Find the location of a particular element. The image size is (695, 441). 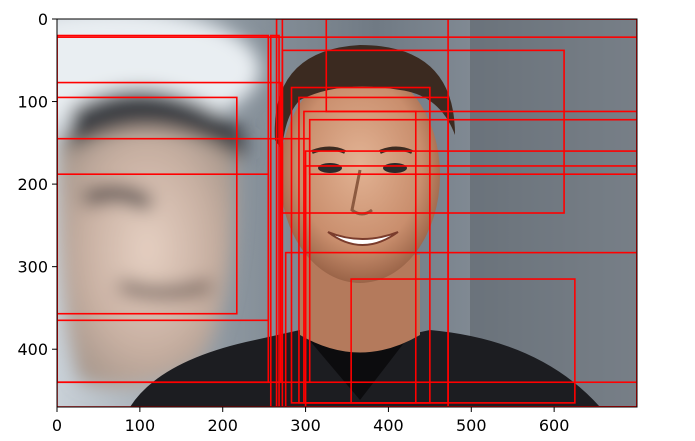

x-tick-label: 400 is located at coordinates (388, 425).